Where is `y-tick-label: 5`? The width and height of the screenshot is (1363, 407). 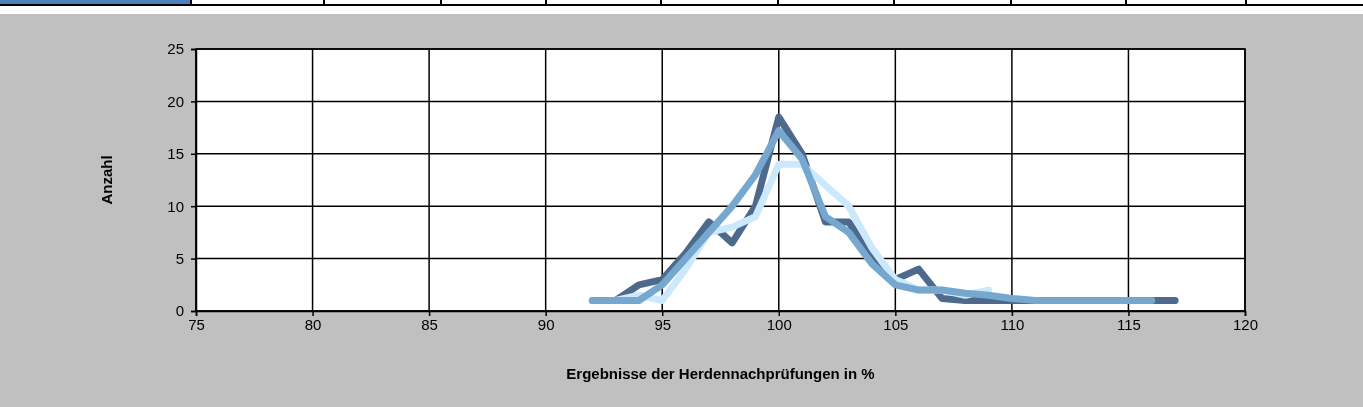 y-tick-label: 5 is located at coordinates (179, 258).